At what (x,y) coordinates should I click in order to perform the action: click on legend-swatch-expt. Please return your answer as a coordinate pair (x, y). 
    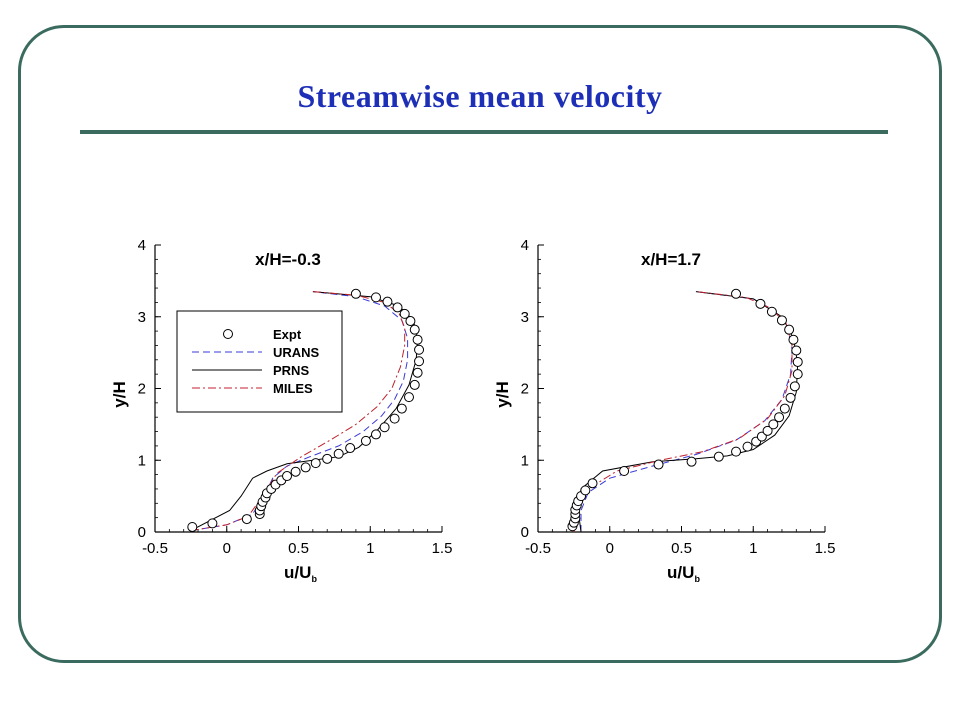
    Looking at the image, I should click on (228, 334).